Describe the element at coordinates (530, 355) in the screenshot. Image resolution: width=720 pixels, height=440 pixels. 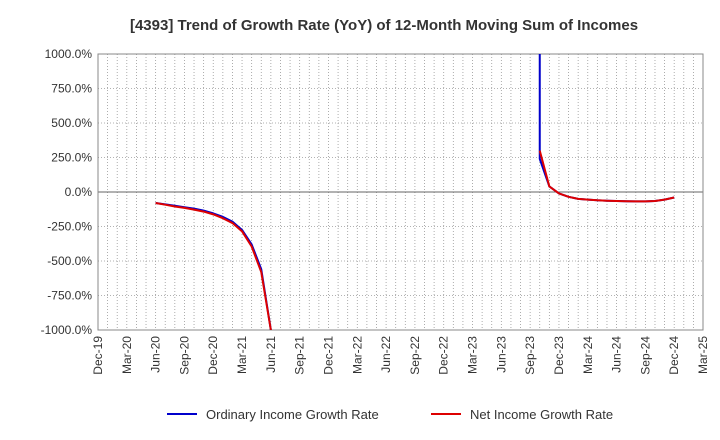
I see `x-tick-label: Sep-23` at that location.